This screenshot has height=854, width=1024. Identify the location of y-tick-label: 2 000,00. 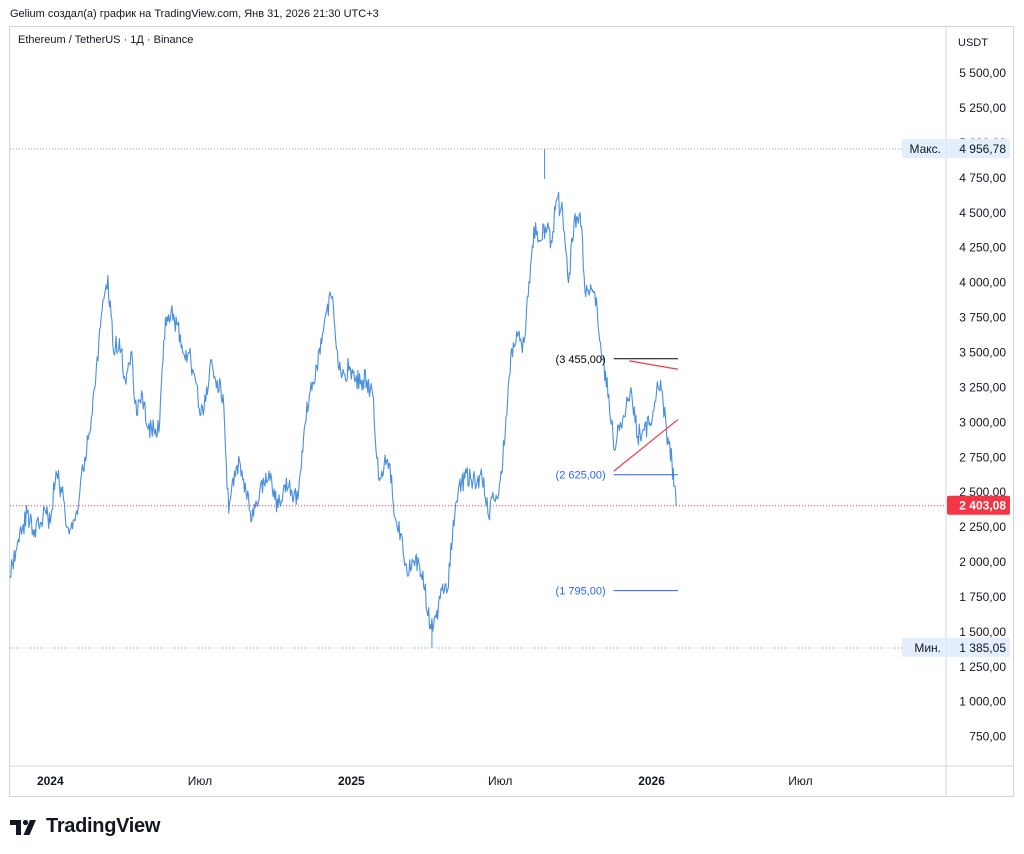
(982, 562).